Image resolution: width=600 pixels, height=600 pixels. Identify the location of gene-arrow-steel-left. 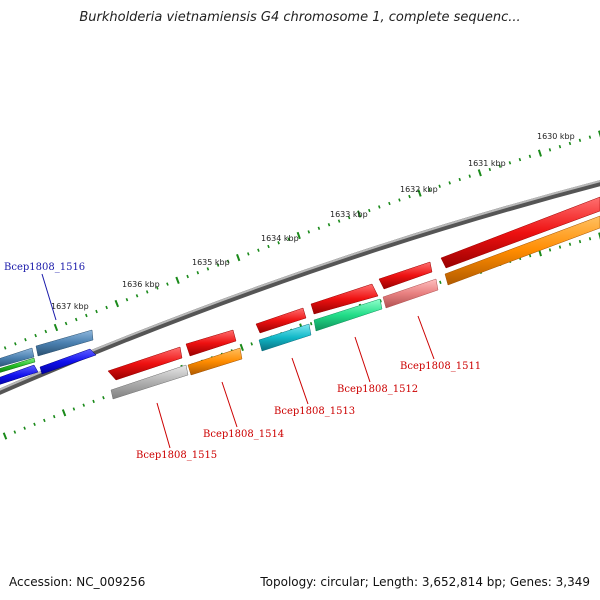
(17, 357).